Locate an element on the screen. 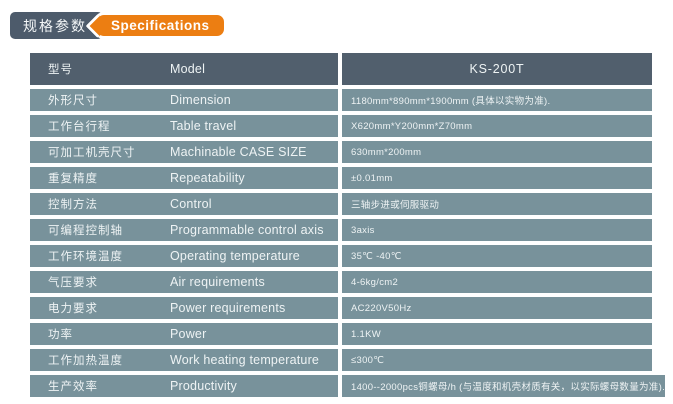 The width and height of the screenshot is (673, 404). row-label-zh: 生产效率 is located at coordinates (73, 387).